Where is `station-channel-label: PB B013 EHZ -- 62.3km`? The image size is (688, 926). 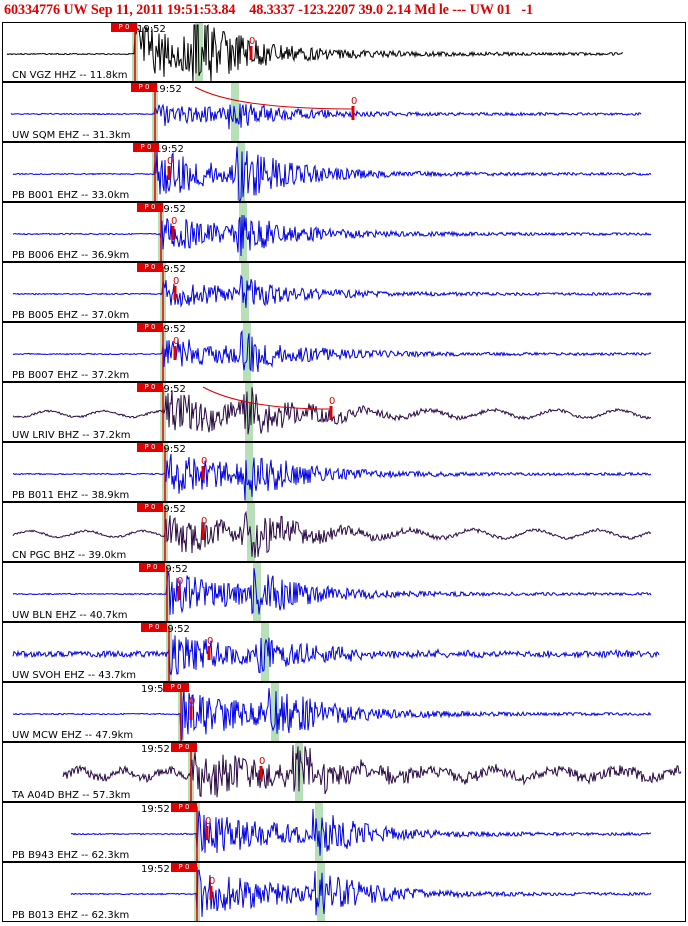
station-channel-label: PB B013 EHZ -- 62.3km is located at coordinates (71, 915).